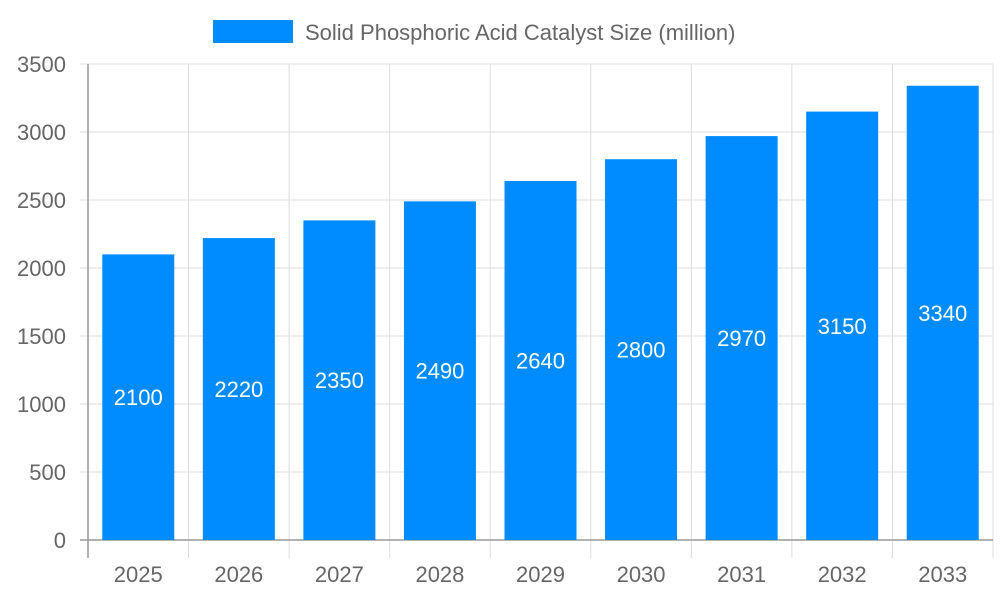 This screenshot has height=600, width=1000. I want to click on bar-value-label: 3150, so click(842, 326).